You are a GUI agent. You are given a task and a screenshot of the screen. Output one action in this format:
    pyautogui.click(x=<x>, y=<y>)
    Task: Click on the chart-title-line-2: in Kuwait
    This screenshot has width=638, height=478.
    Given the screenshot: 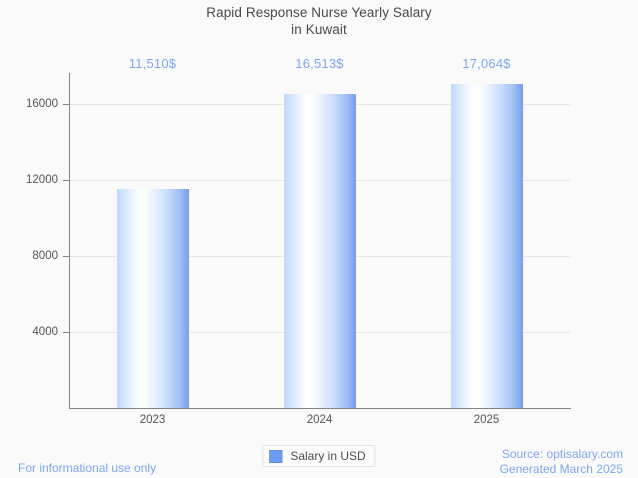 What is the action you would take?
    pyautogui.click(x=319, y=29)
    